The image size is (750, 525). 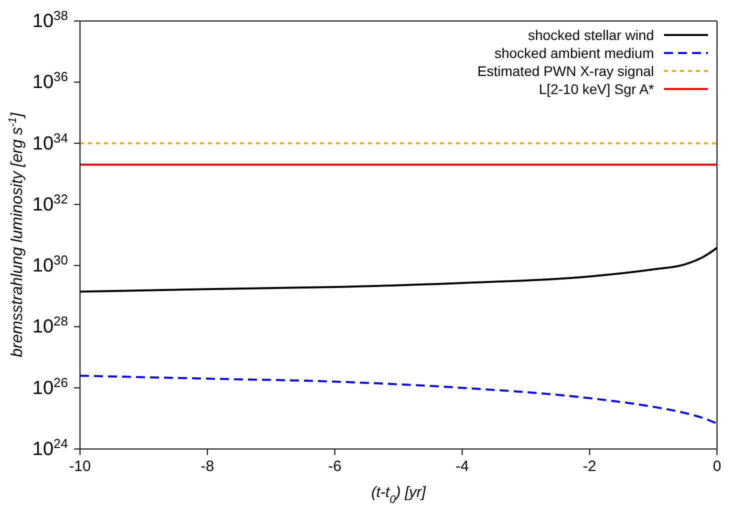 What do you see at coordinates (50, 264) in the screenshot?
I see `y-tick-label: 10$^{30}$` at bounding box center [50, 264].